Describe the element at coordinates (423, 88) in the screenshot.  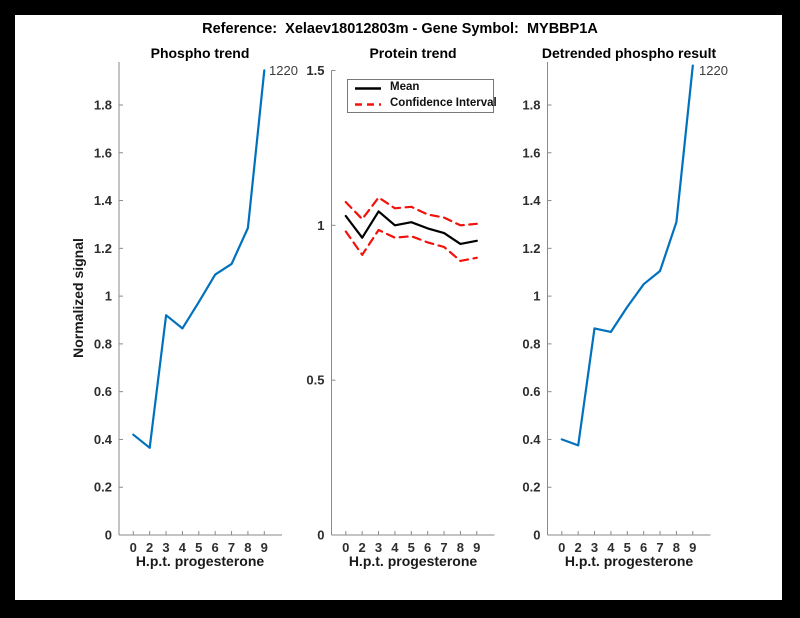
I see `legend-item-mean: Mean` at that location.